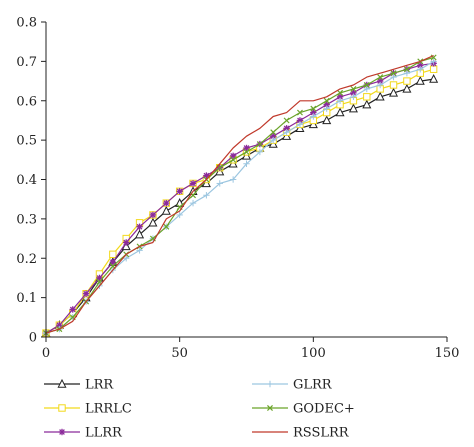 Image resolution: width=474 pixels, height=447 pixels. I want to click on legend-label: LLRR, so click(104, 433).